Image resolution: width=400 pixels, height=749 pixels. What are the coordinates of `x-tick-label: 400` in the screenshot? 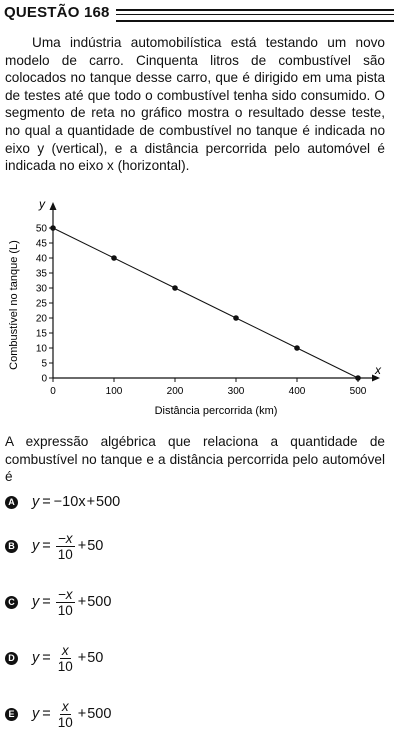 It's located at (297, 391).